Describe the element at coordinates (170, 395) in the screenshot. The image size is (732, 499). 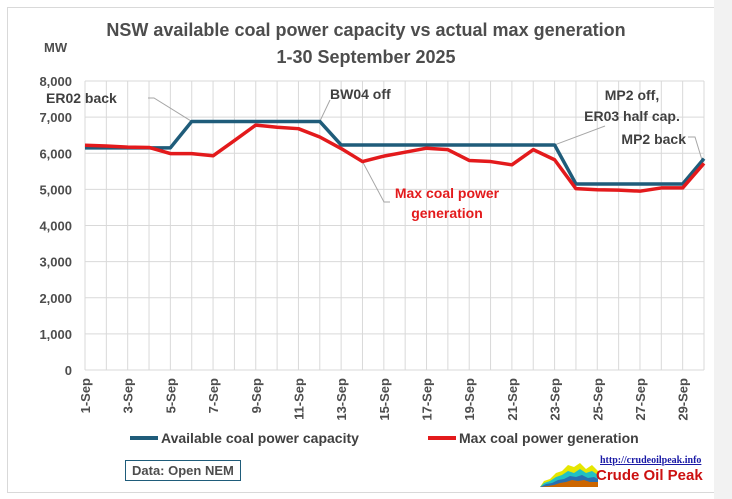
I see `x-tick-label: 5-Sep` at that location.